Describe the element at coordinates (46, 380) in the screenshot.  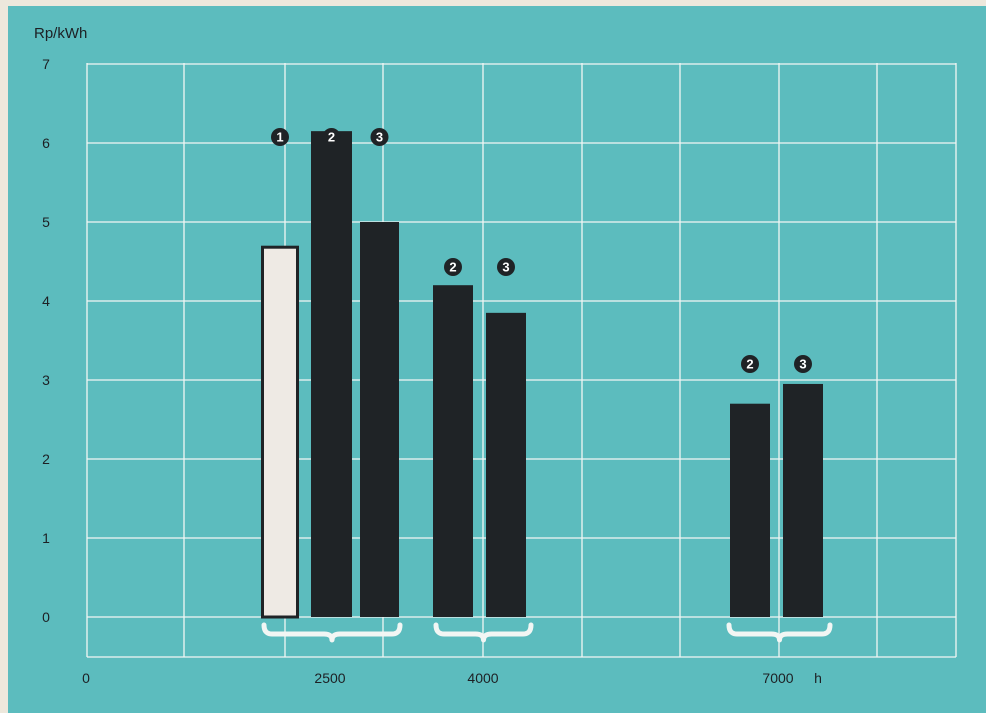
I see `y-tick-label: 3` at that location.